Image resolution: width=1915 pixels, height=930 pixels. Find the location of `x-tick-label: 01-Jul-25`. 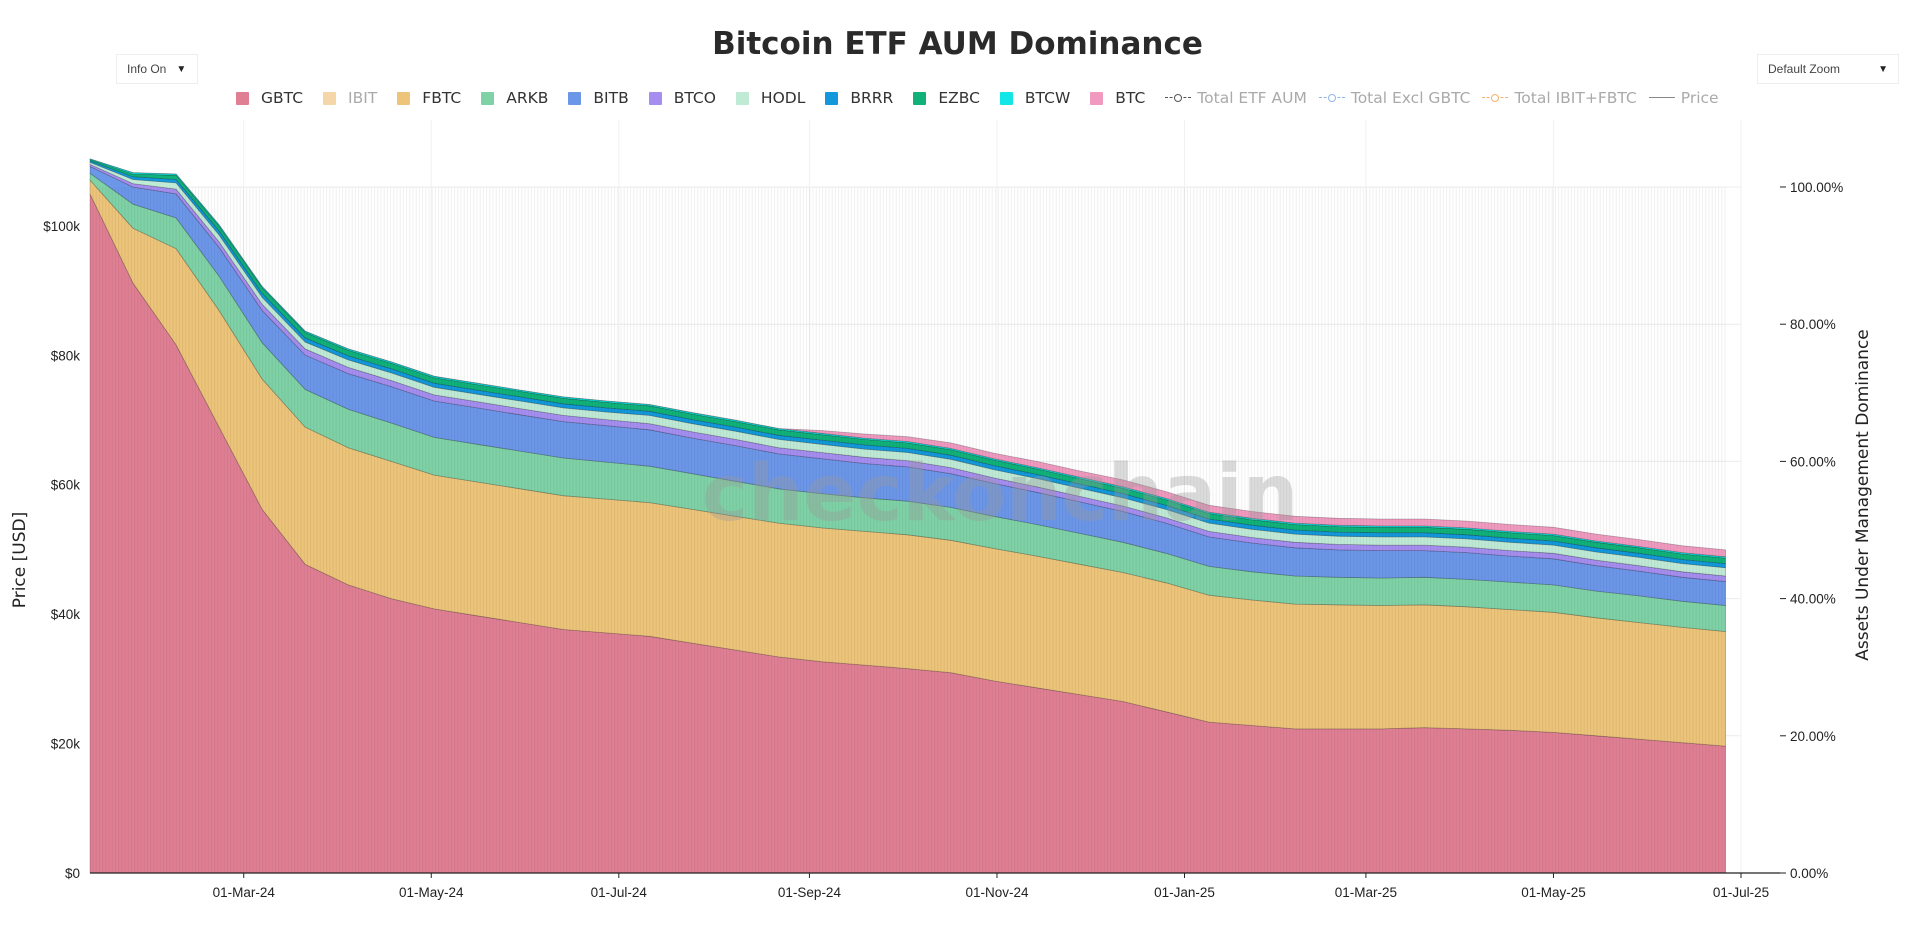

x-tick-label: 01-Jul-25 is located at coordinates (1741, 892).